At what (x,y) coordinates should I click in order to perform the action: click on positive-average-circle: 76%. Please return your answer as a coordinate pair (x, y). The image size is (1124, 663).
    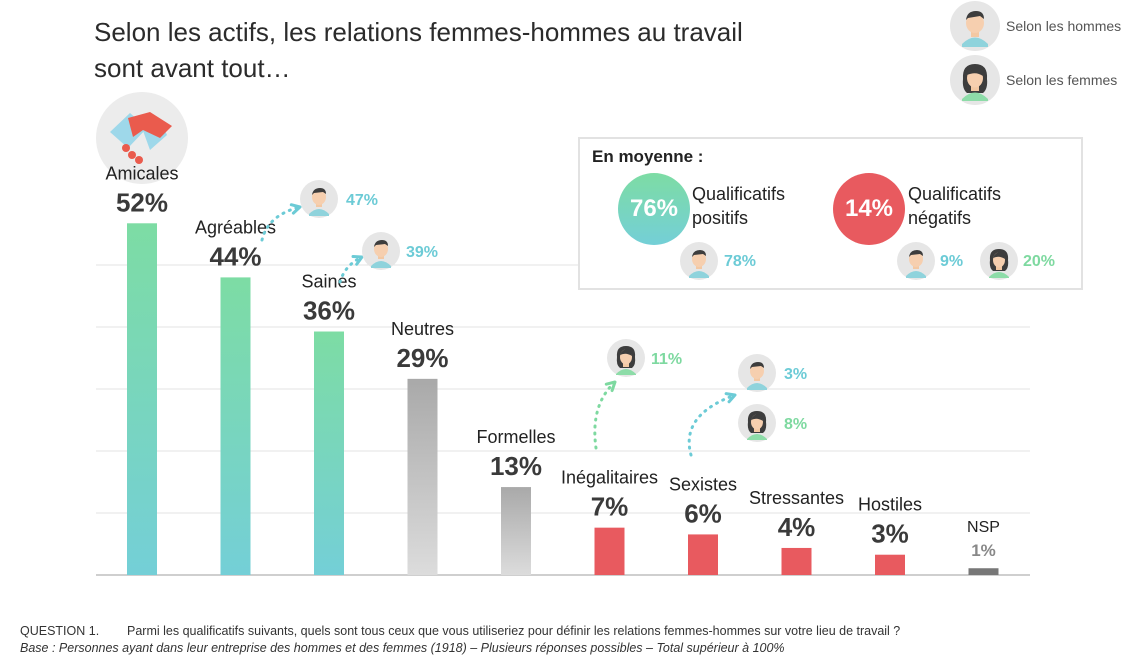
    Looking at the image, I should click on (654, 209).